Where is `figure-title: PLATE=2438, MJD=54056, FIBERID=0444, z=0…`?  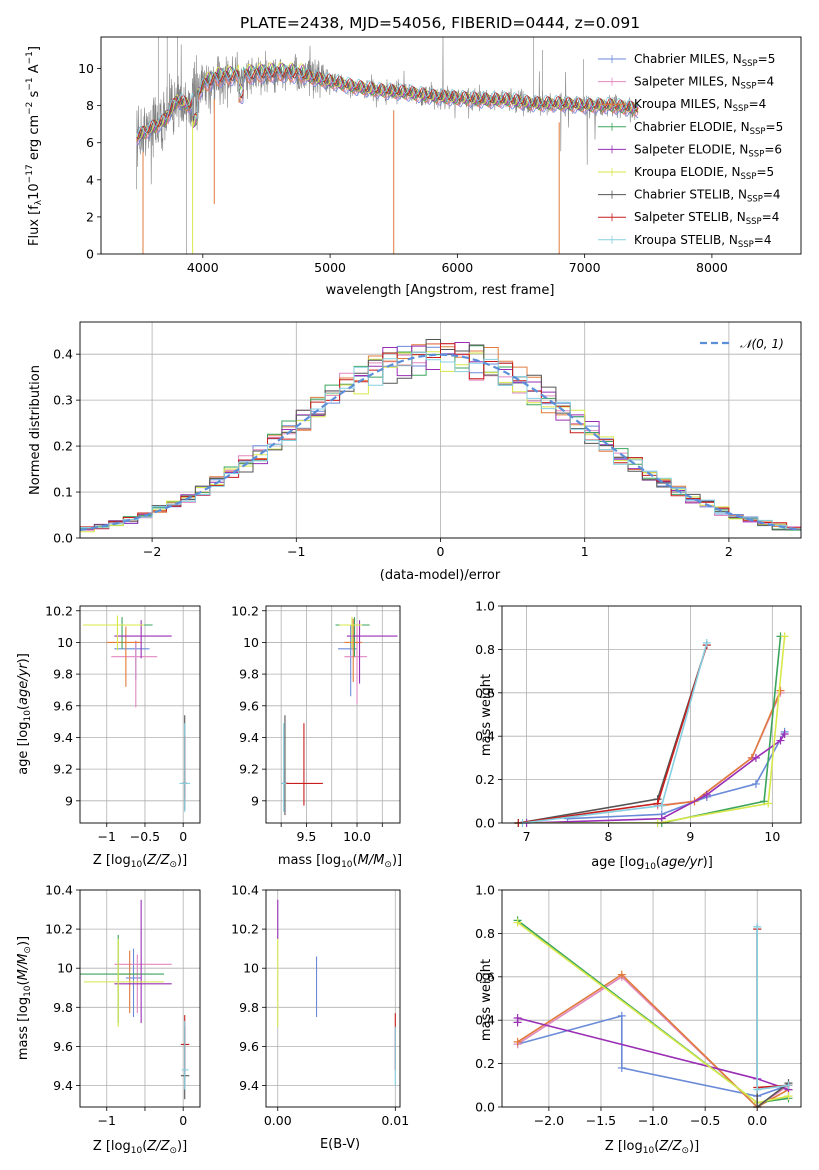
figure-title: PLATE=2438, MJD=54056, FIBERID=0444, z=0… is located at coordinates (440, 23).